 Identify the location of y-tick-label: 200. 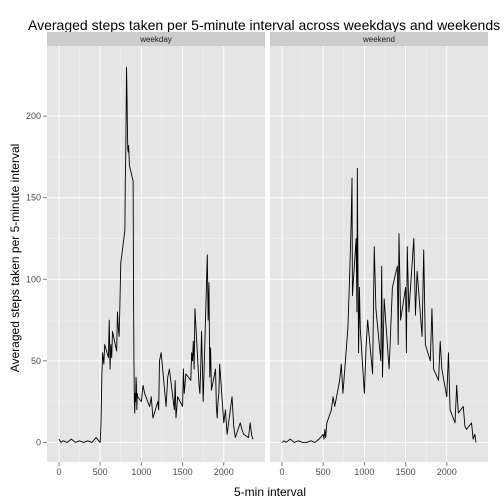
(33, 116).